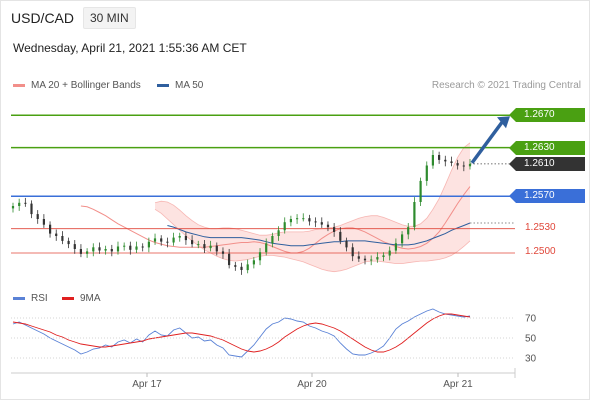  Describe the element at coordinates (531, 359) in the screenshot. I see `rsi-tick-30: 30` at that location.